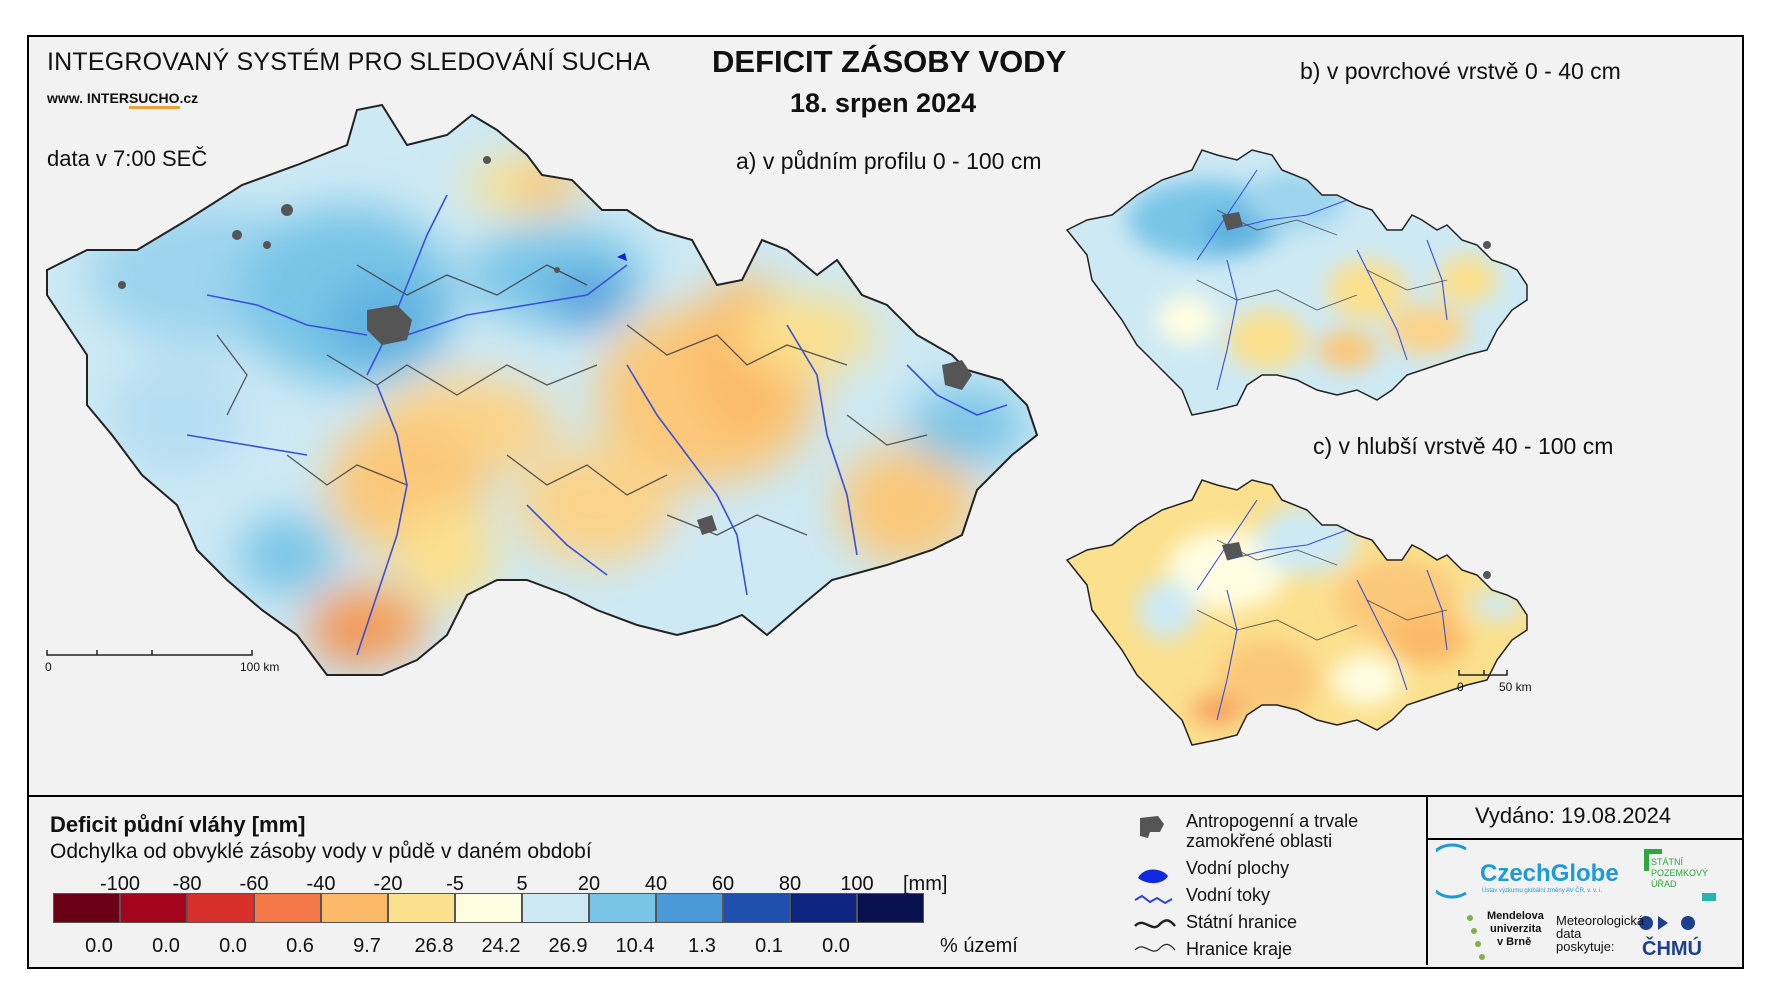 This screenshot has width=1772, height=1003. I want to click on legend-divider, so click(884, 796).